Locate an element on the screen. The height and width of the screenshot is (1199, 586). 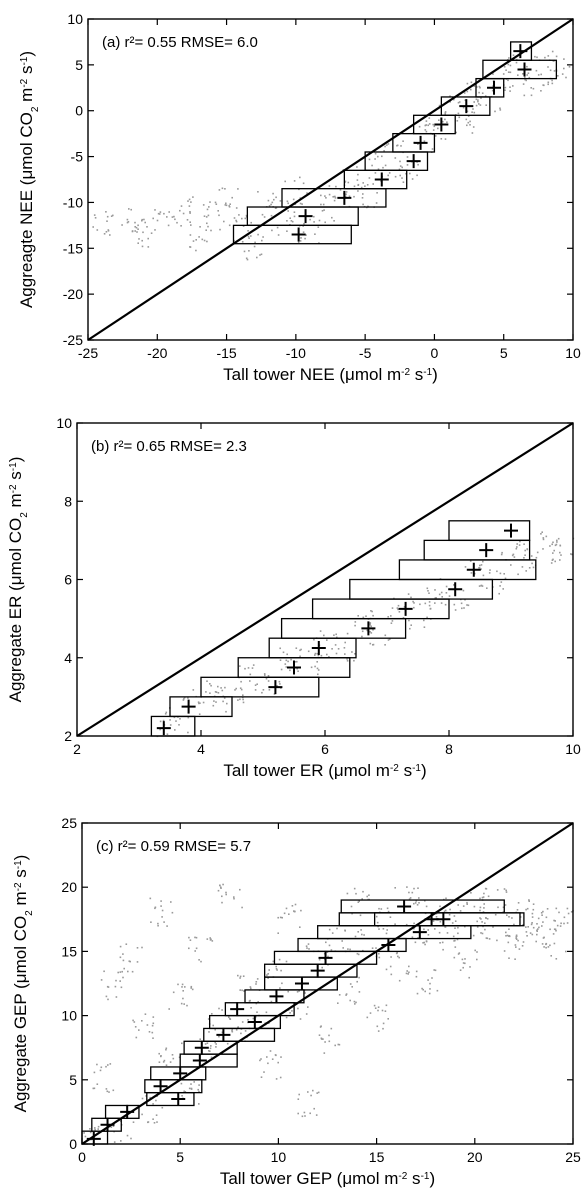
x-tick-label: 8 is located at coordinates (449, 749).